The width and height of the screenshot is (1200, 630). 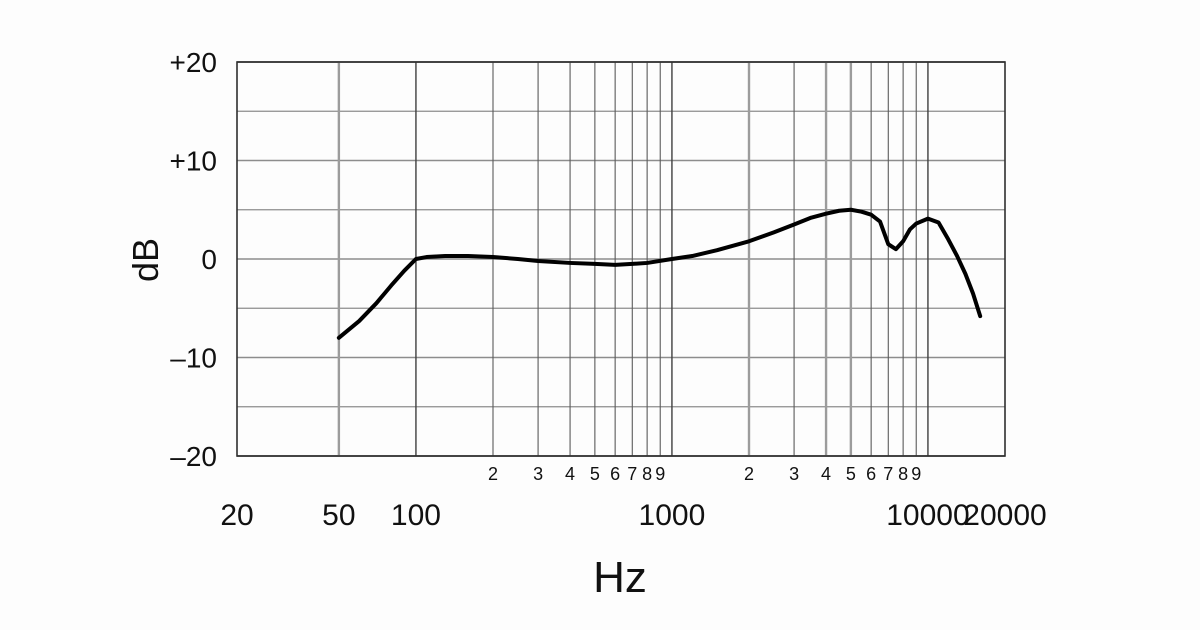 What do you see at coordinates (416, 515) in the screenshot?
I see `x-major-tick-label: 100` at bounding box center [416, 515].